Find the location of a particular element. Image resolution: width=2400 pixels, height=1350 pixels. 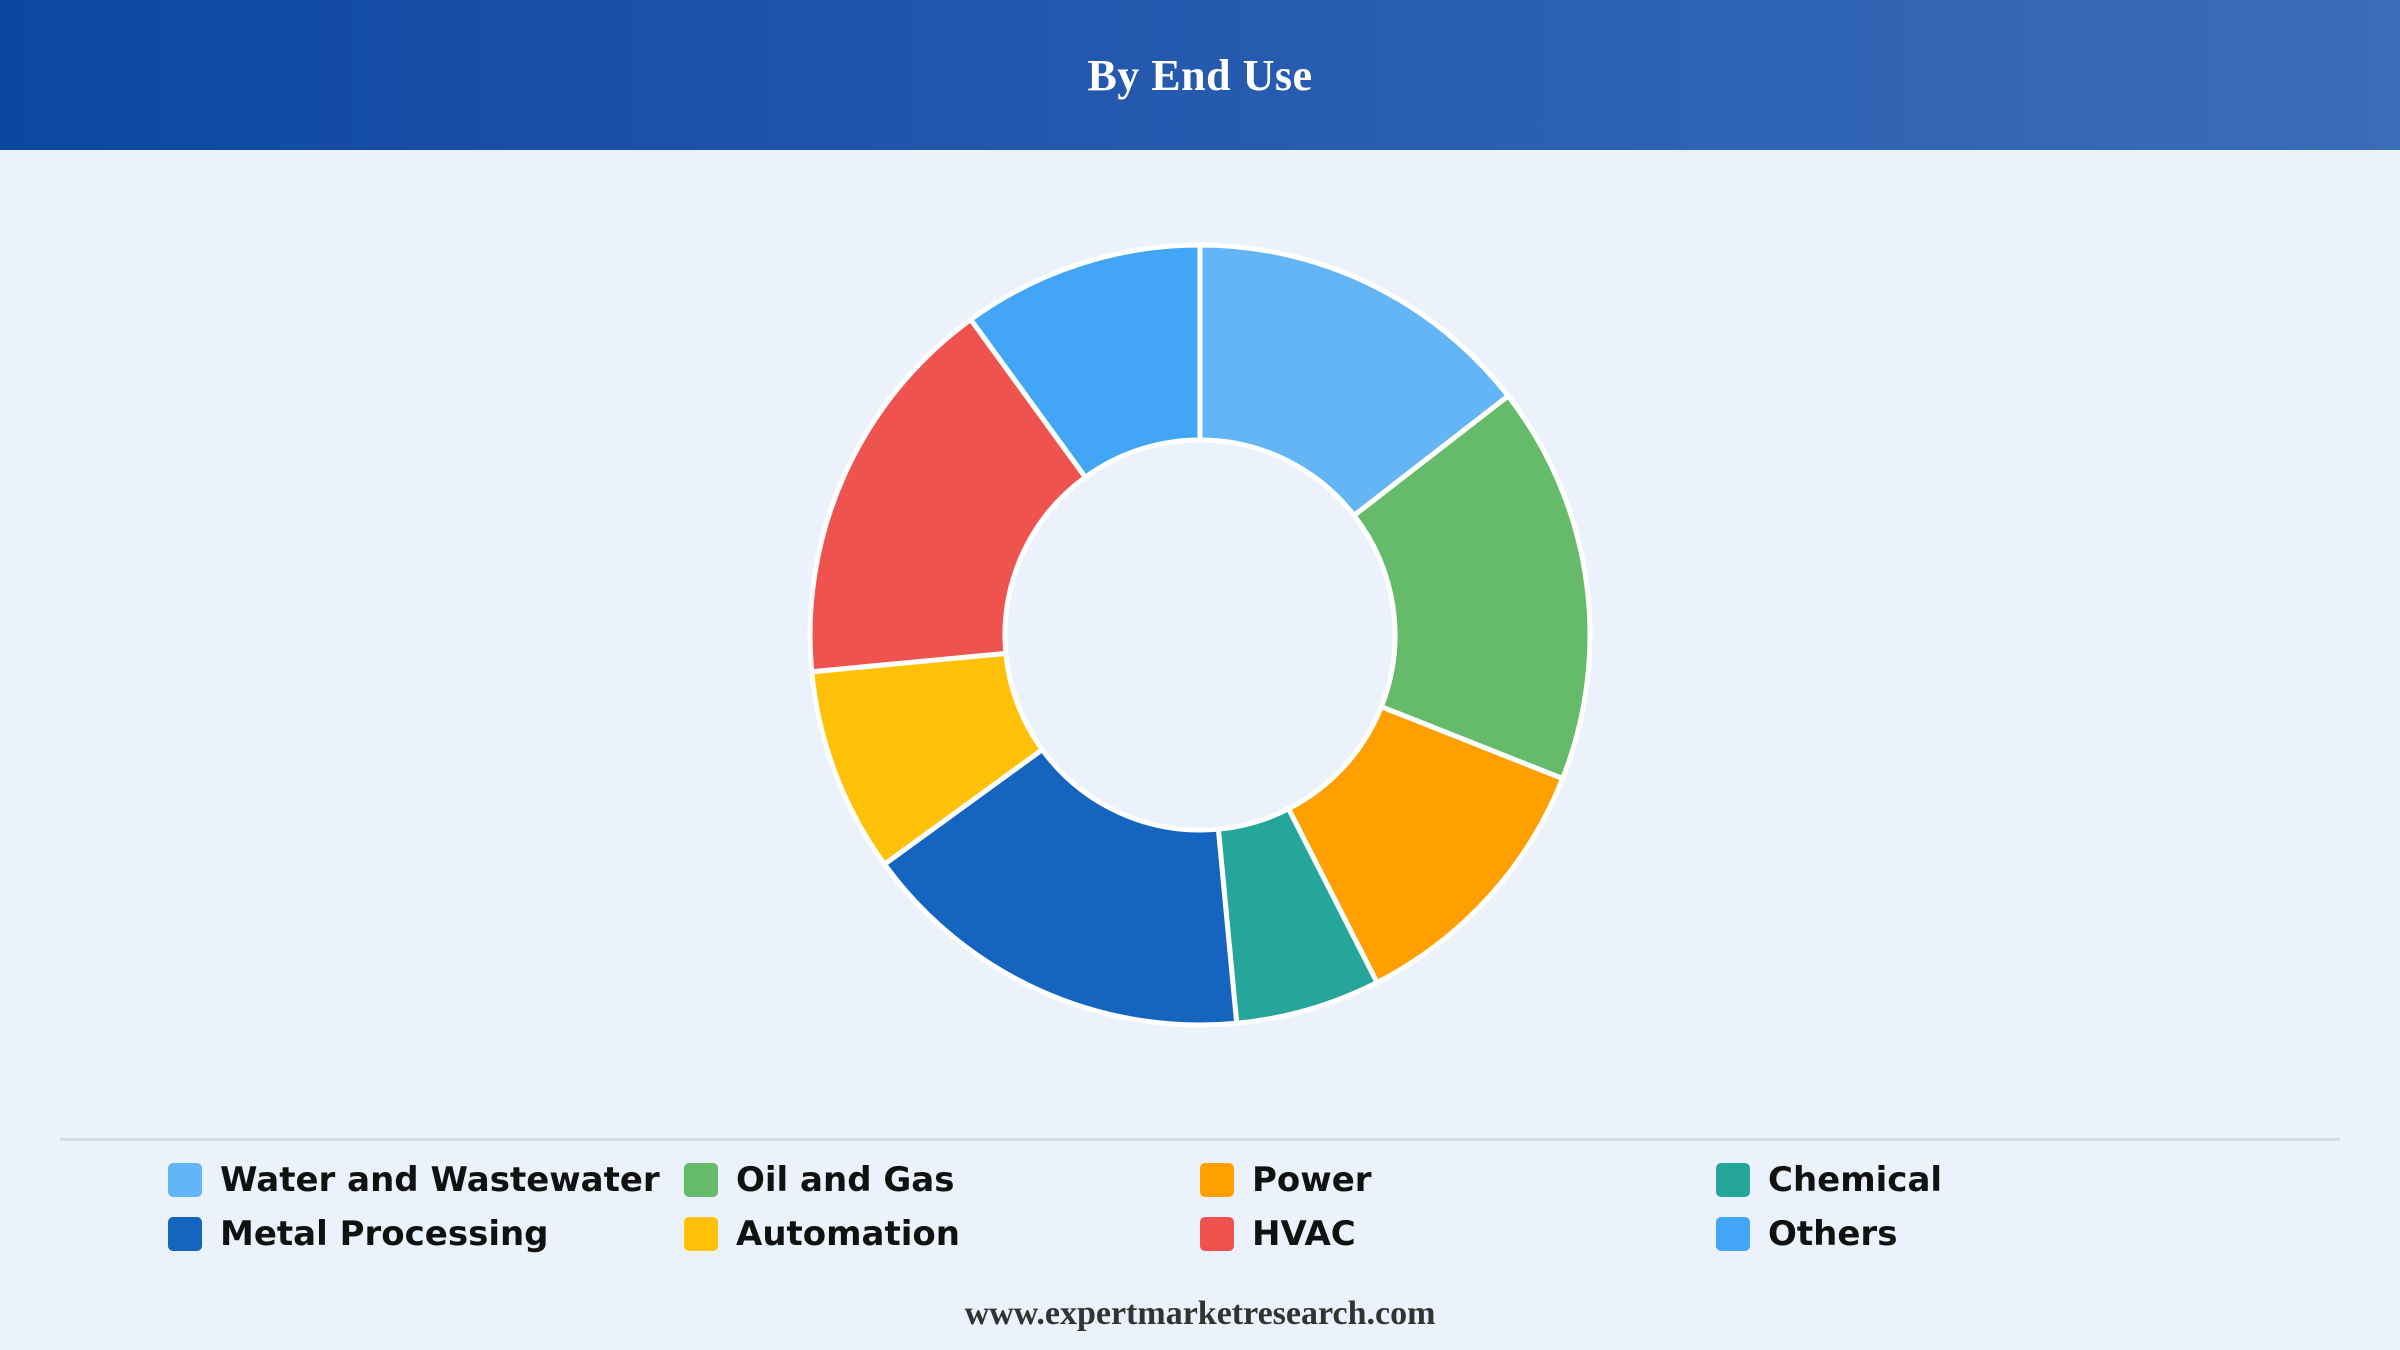

donut-slice-others is located at coordinates (1085, 361).